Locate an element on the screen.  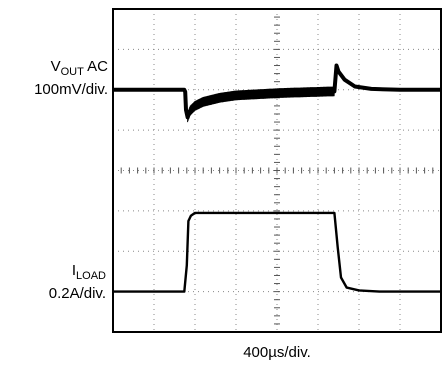
vout-scale-label: 100mV/div. is located at coordinates (71, 89).